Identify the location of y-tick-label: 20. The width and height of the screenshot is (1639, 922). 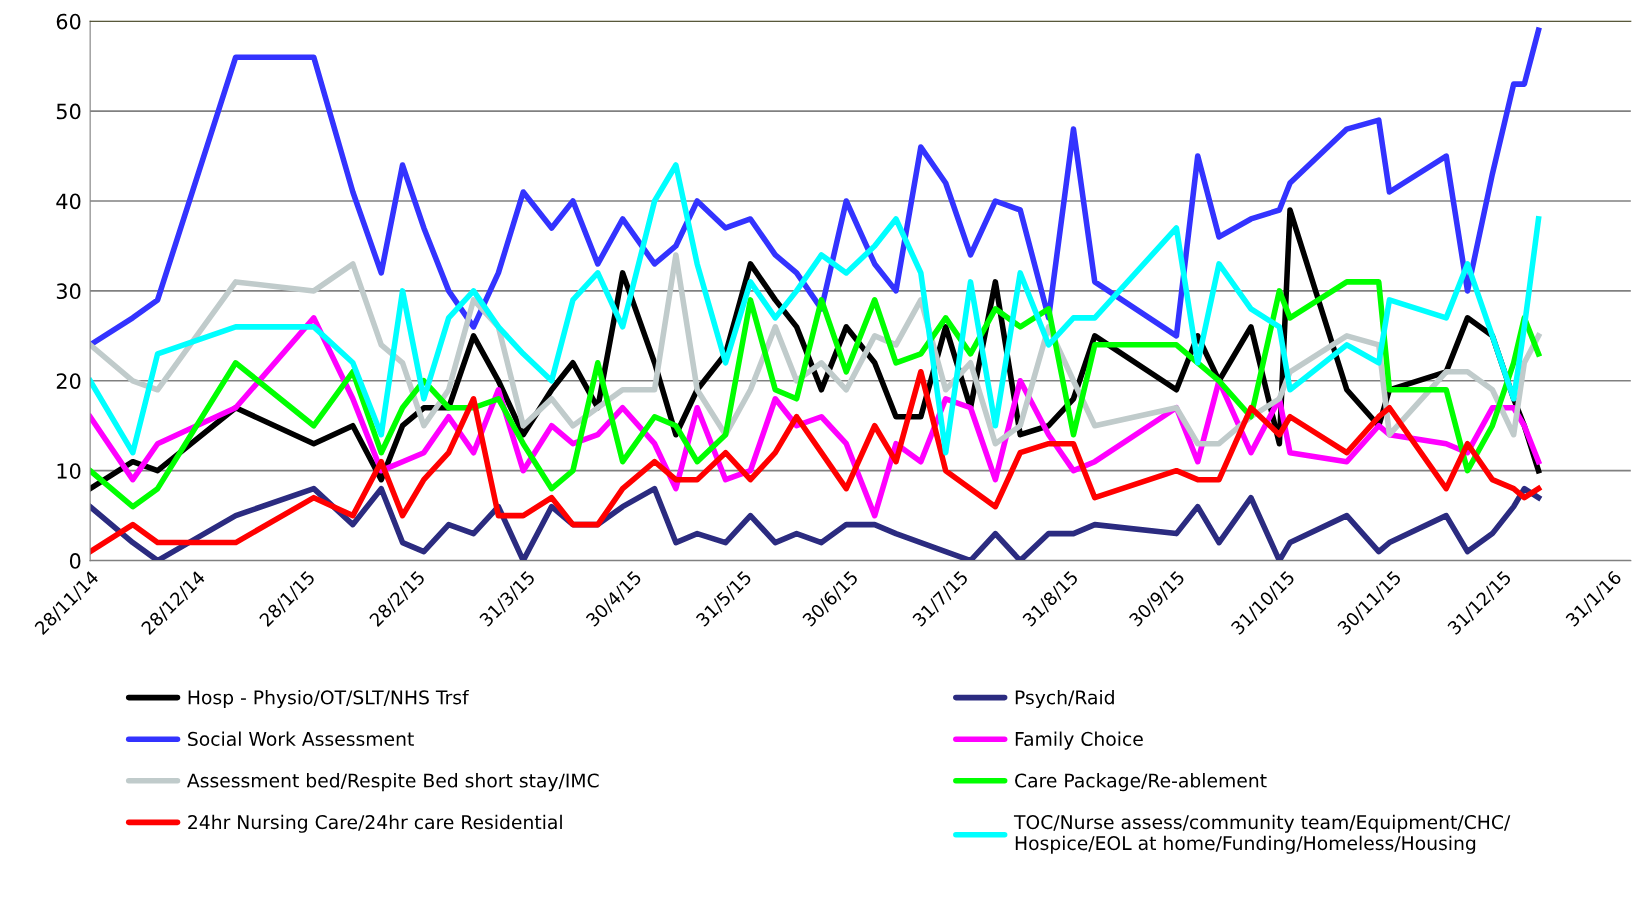
(68, 381).